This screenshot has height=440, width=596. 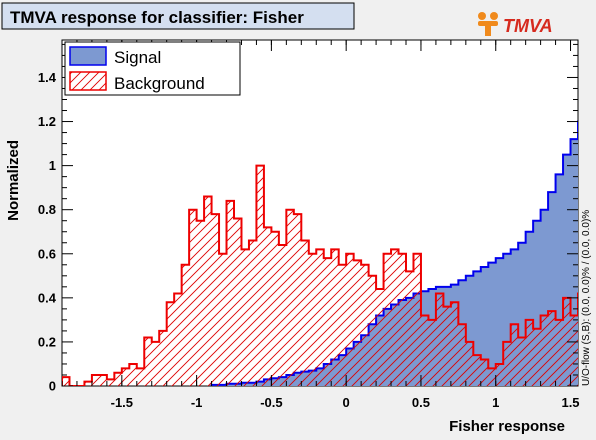 What do you see at coordinates (13, 180) in the screenshot?
I see `y-axis-label: Normalized` at bounding box center [13, 180].